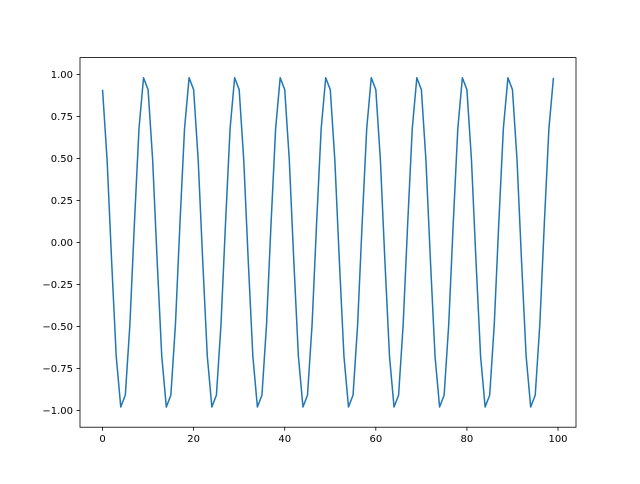 Image resolution: width=640 pixels, height=484 pixels. What do you see at coordinates (62, 117) in the screenshot?
I see `y-tick-label: 0.75` at bounding box center [62, 117].